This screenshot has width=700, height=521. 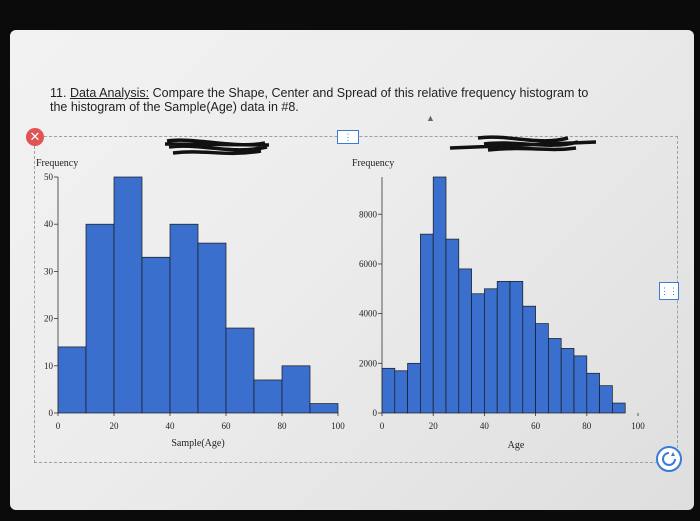 I want to click on side-handle-icon: ⋮⋮, so click(x=669, y=291).